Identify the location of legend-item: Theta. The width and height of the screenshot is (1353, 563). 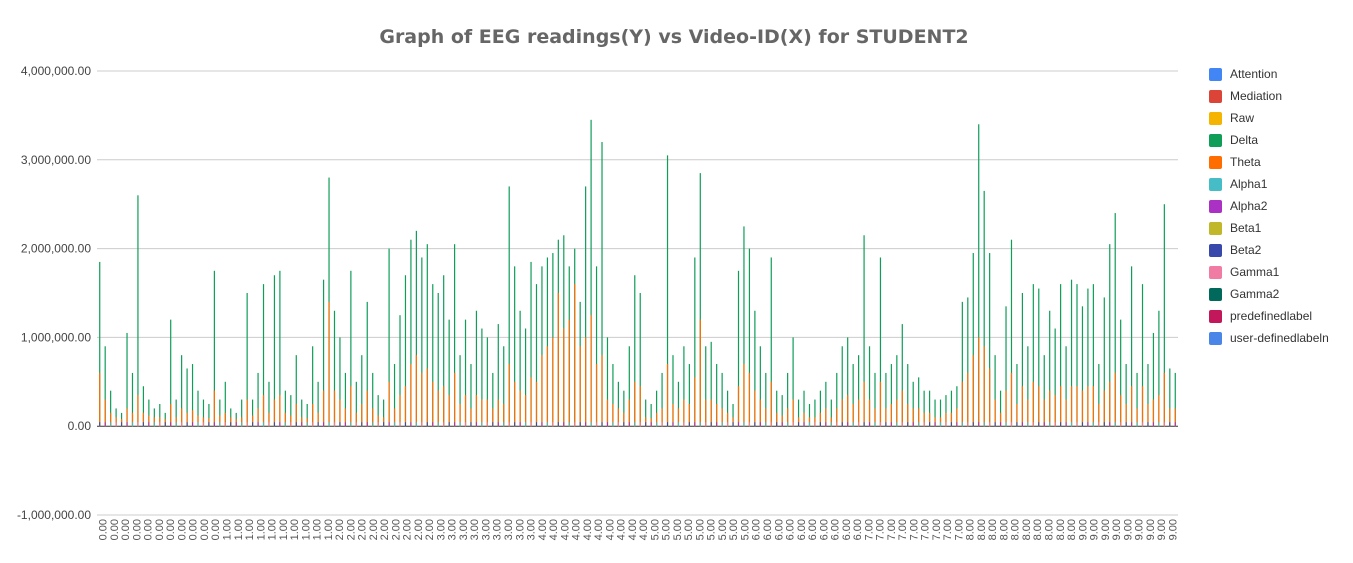
(1269, 162).